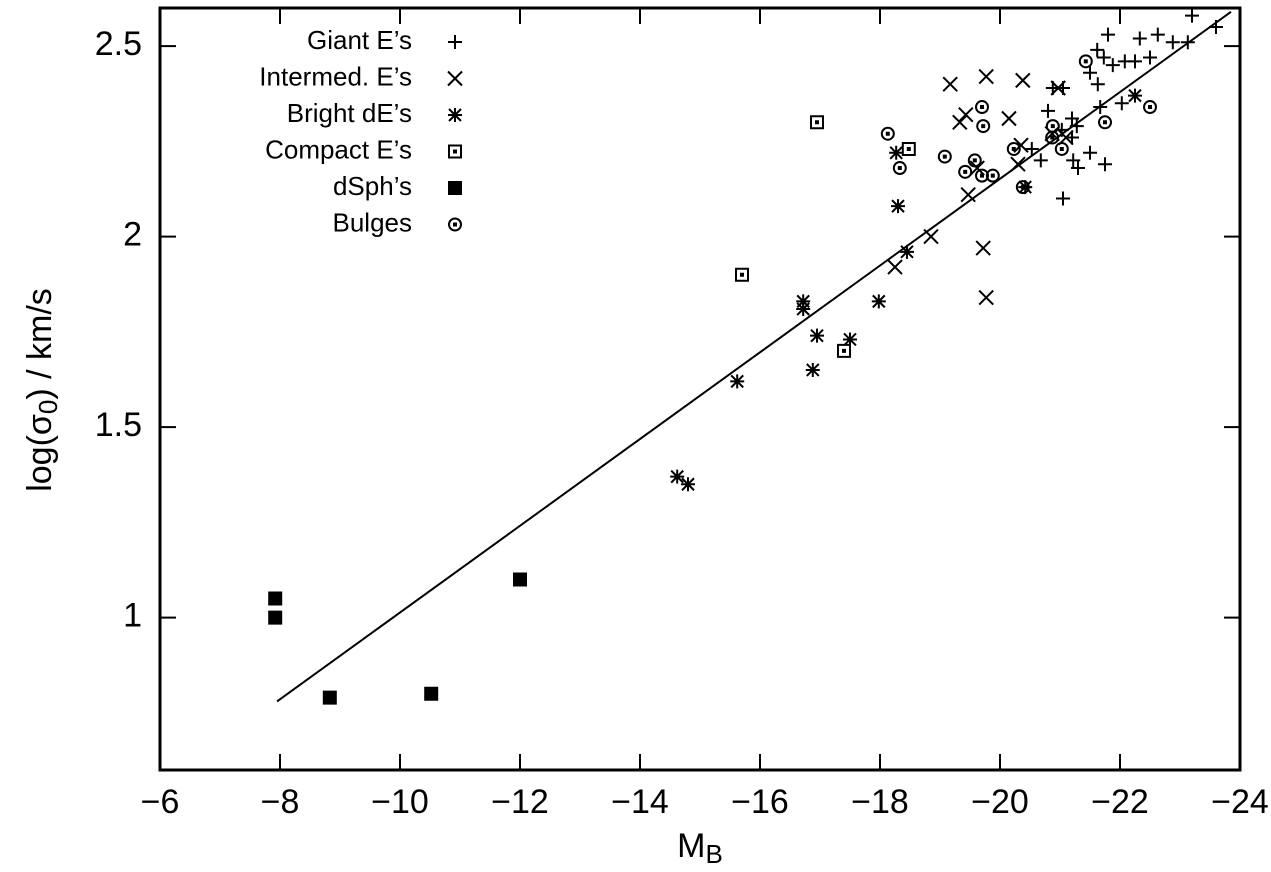 The height and width of the screenshot is (872, 1271). What do you see at coordinates (880, 802) in the screenshot?
I see `x-tick-label: −18` at bounding box center [880, 802].